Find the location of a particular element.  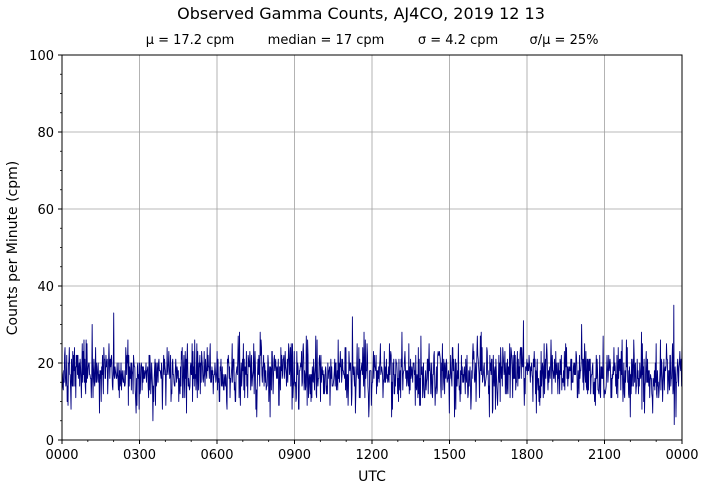

x-axis-label: UTC is located at coordinates (372, 477).